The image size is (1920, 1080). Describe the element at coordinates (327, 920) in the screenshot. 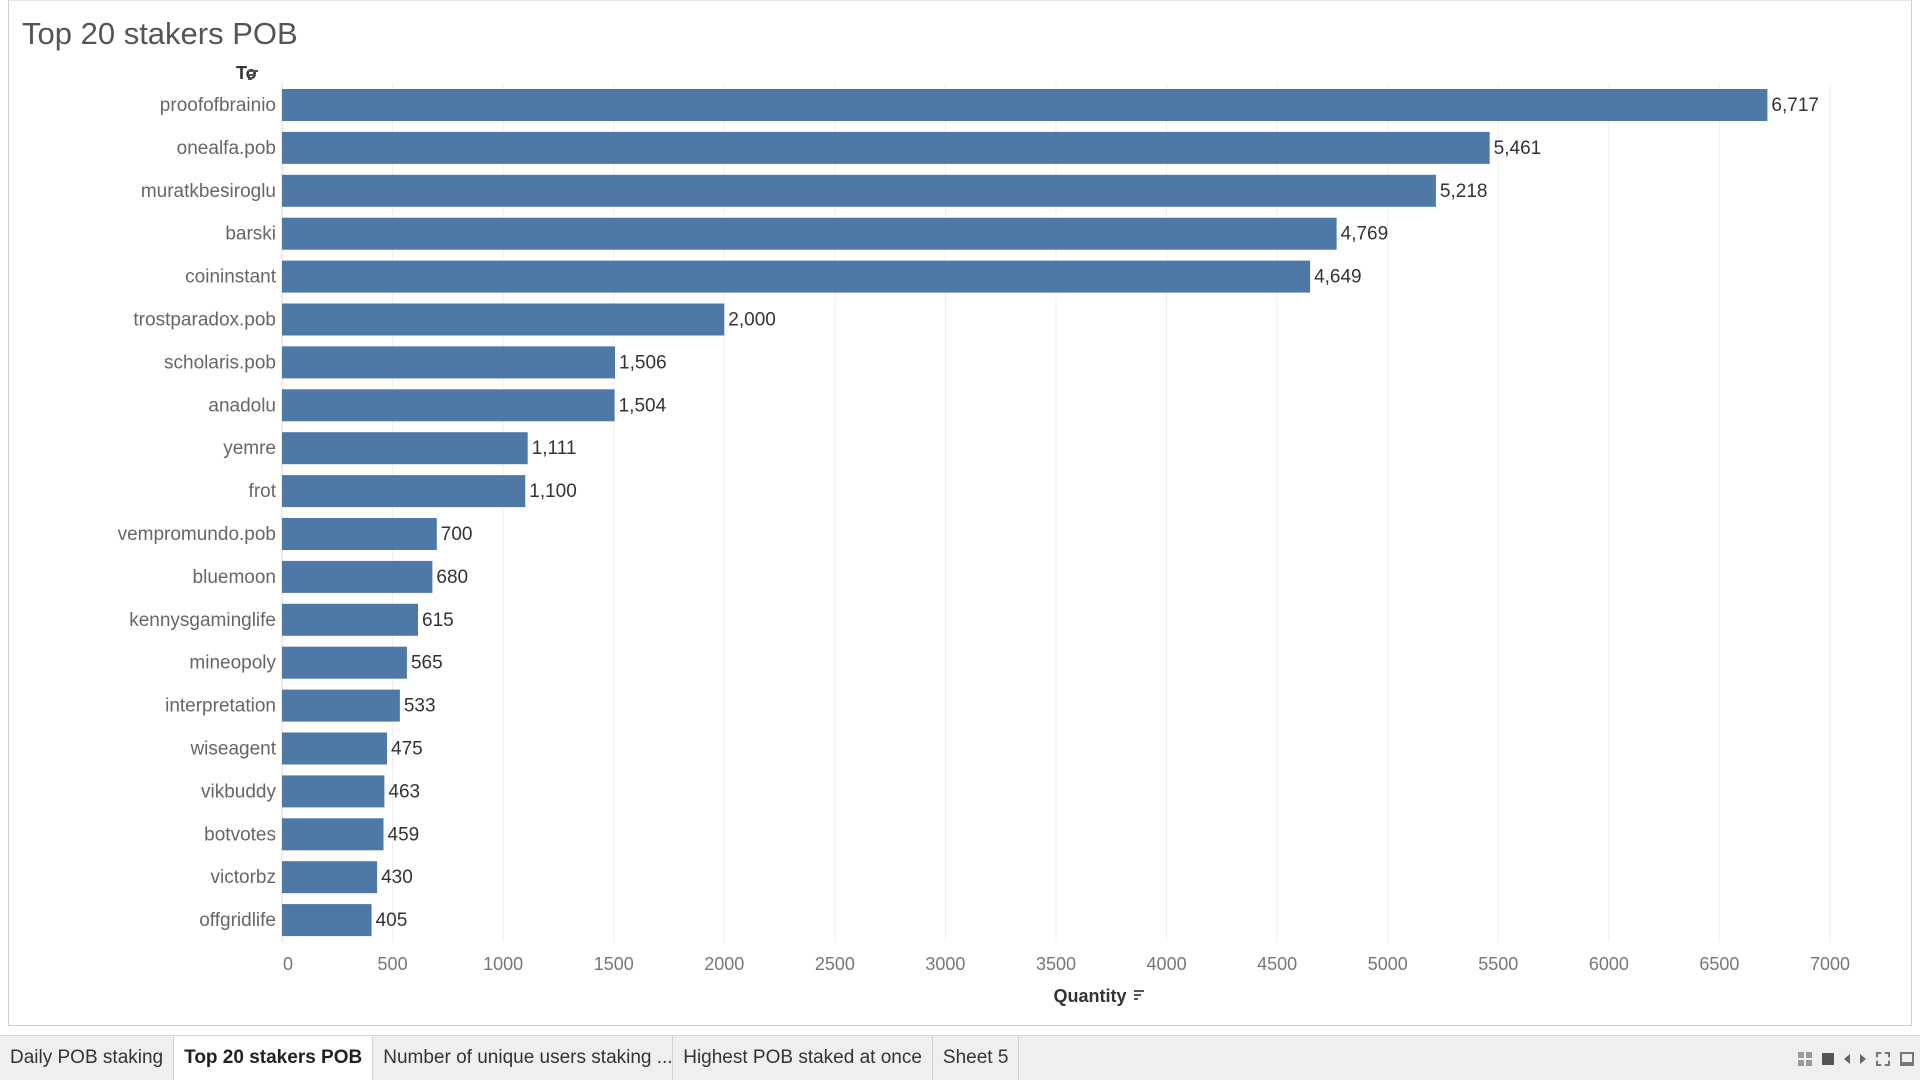

I see `bar-offgridlife` at that location.